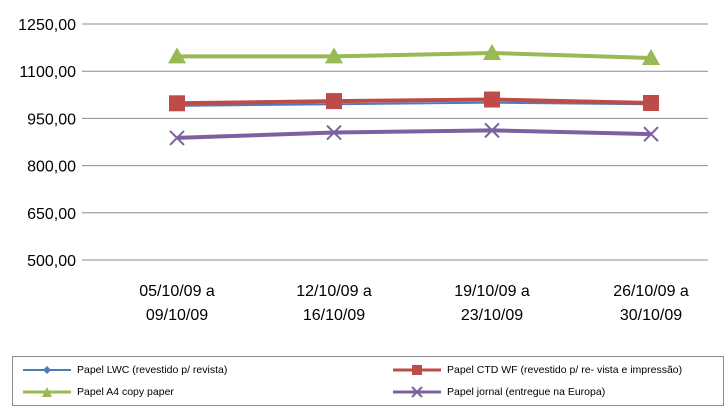  Describe the element at coordinates (47, 370) in the screenshot. I see `legend-marker-papel-lwc` at that location.